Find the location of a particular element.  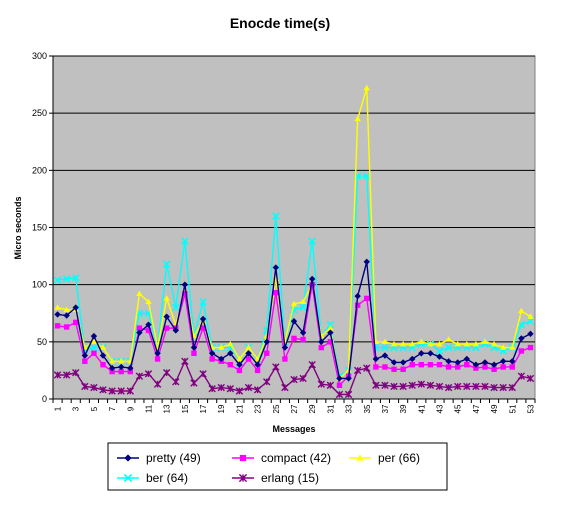

x-tick-label: 7 is located at coordinates (112, 408).